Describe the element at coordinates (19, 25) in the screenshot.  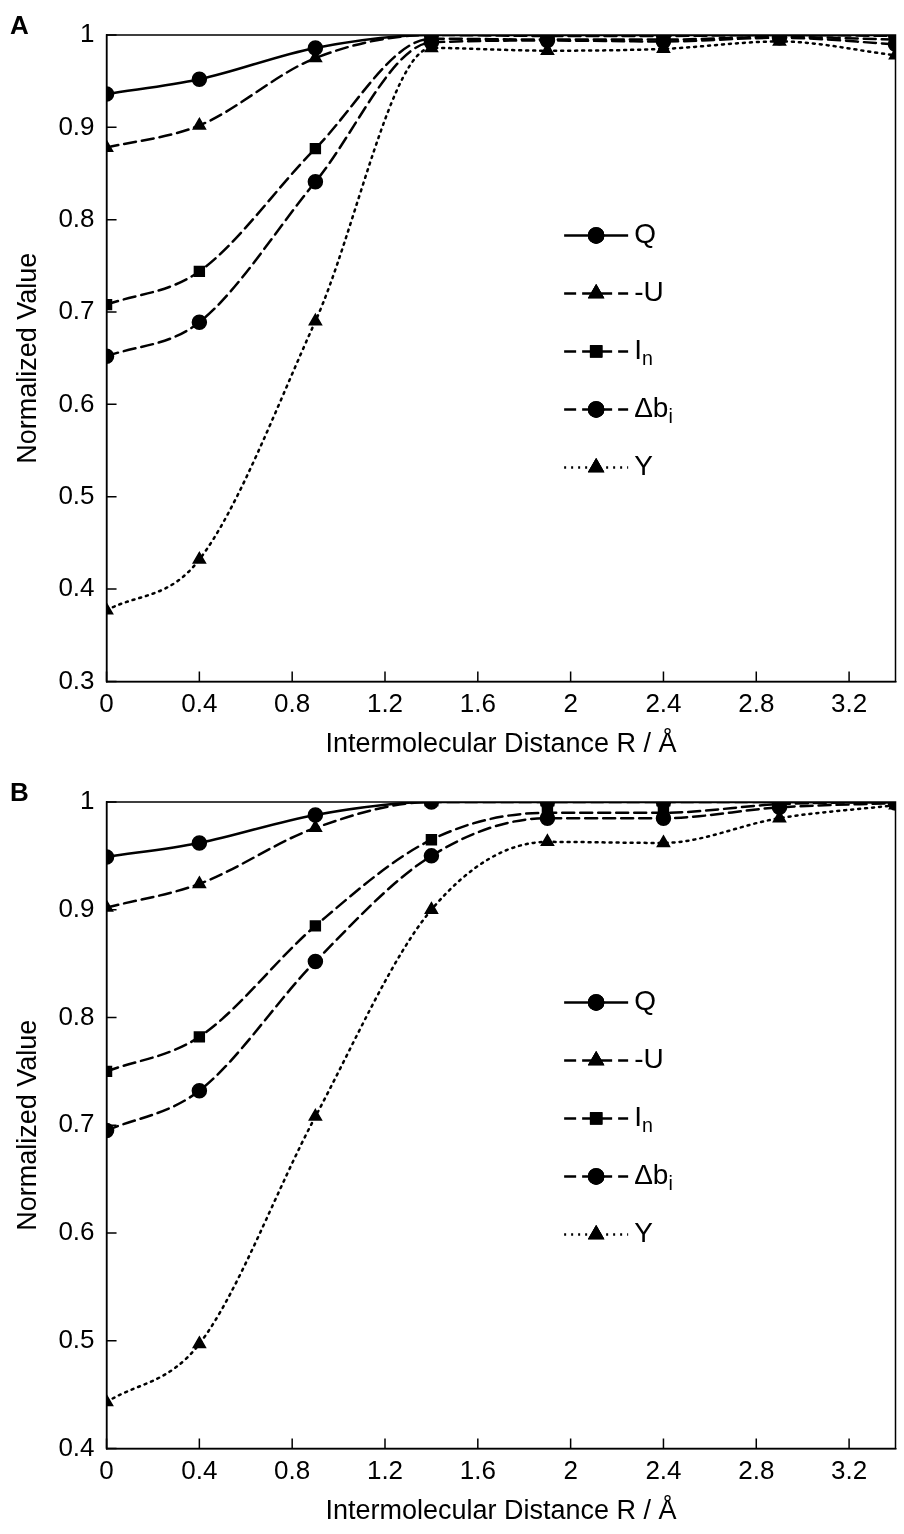
I see `chart-title: A` at that location.